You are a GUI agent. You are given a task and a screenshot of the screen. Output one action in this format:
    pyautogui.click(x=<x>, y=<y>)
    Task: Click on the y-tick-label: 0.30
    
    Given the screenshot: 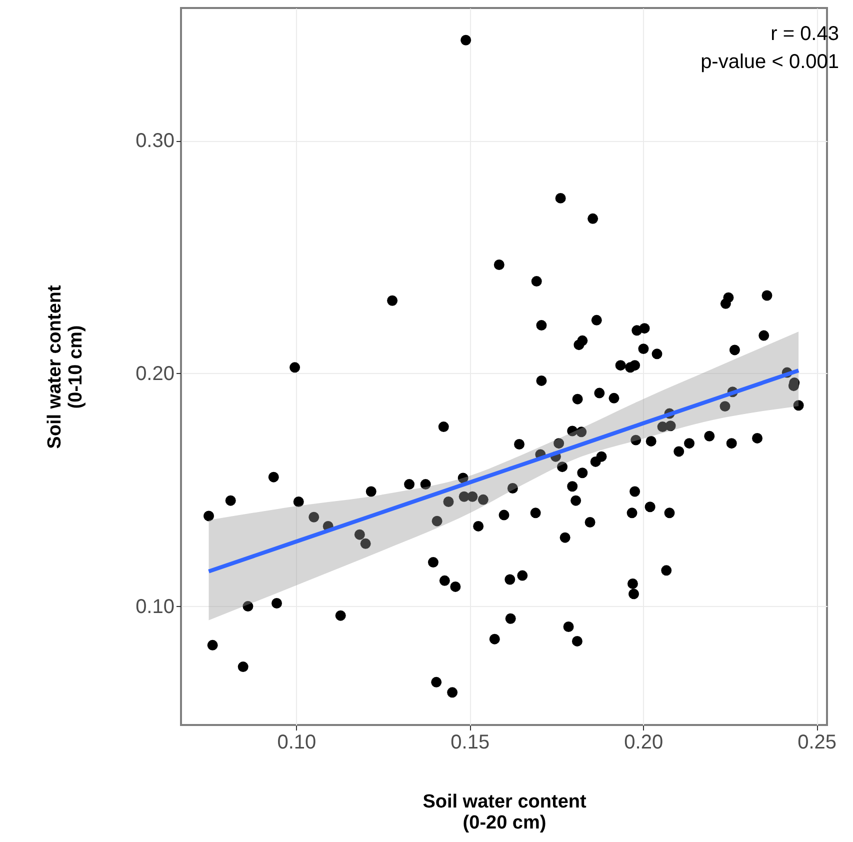 What is the action you would take?
    pyautogui.click(x=155, y=141)
    